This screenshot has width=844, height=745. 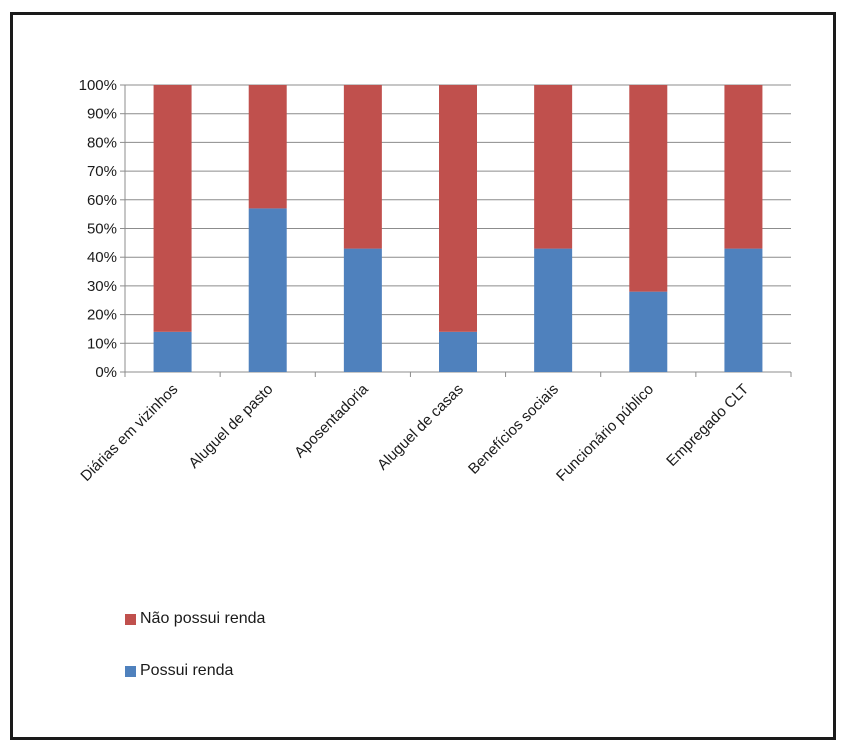 What do you see at coordinates (420, 427) in the screenshot?
I see `x-tick-label: Aluguel de casas` at bounding box center [420, 427].